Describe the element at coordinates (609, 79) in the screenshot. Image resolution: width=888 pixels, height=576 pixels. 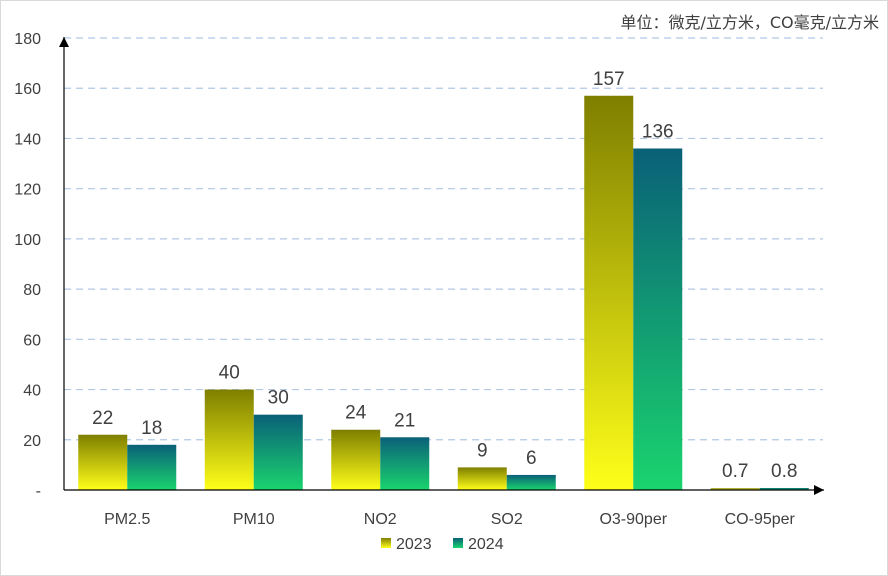
I see `data-label: 157` at that location.